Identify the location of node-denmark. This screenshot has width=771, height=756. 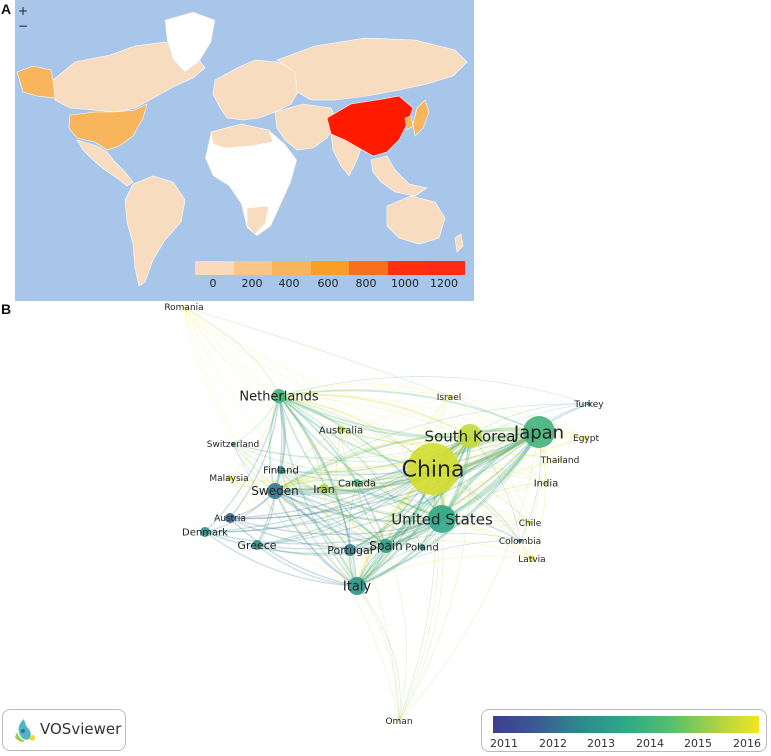
(205, 532).